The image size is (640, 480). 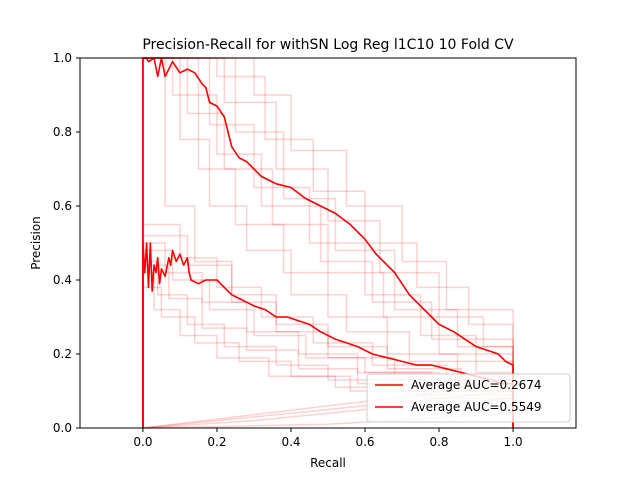 I want to click on legend-box, so click(x=468, y=398).